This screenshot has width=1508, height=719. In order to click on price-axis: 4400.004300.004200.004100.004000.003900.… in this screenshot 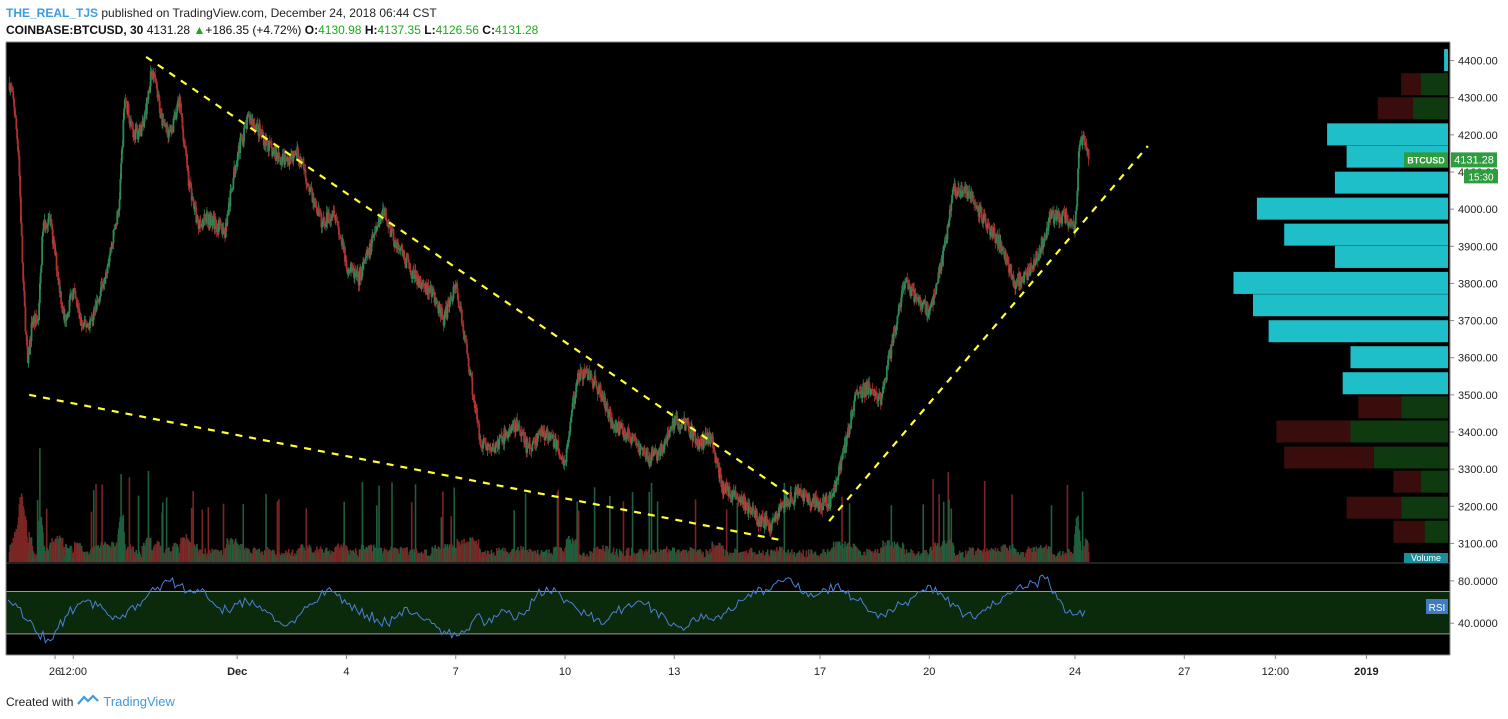, I will do `click(1473, 348)`.